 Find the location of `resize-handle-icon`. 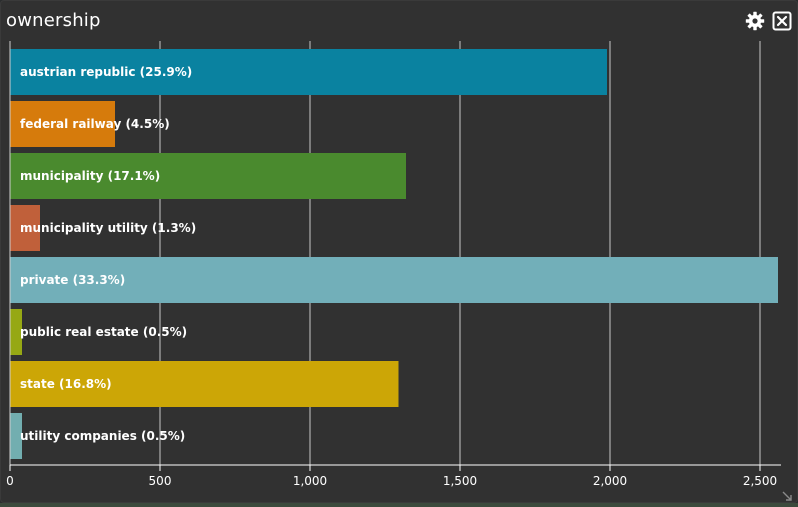

resize-handle-icon is located at coordinates (787, 494).